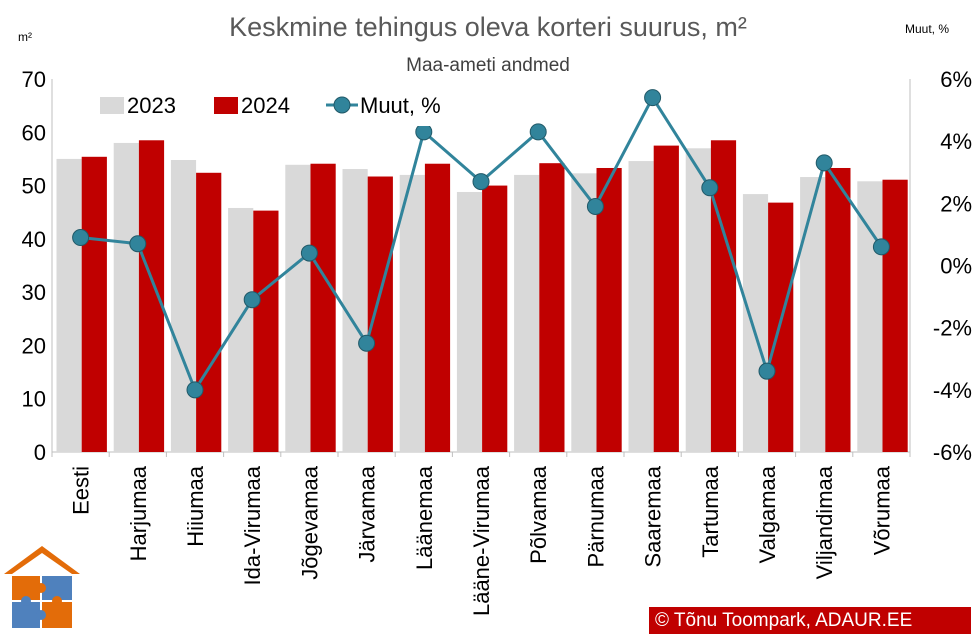 This screenshot has width=976, height=638. What do you see at coordinates (488, 65) in the screenshot?
I see `chart-subtitle: Maa-ameti andmed` at bounding box center [488, 65].